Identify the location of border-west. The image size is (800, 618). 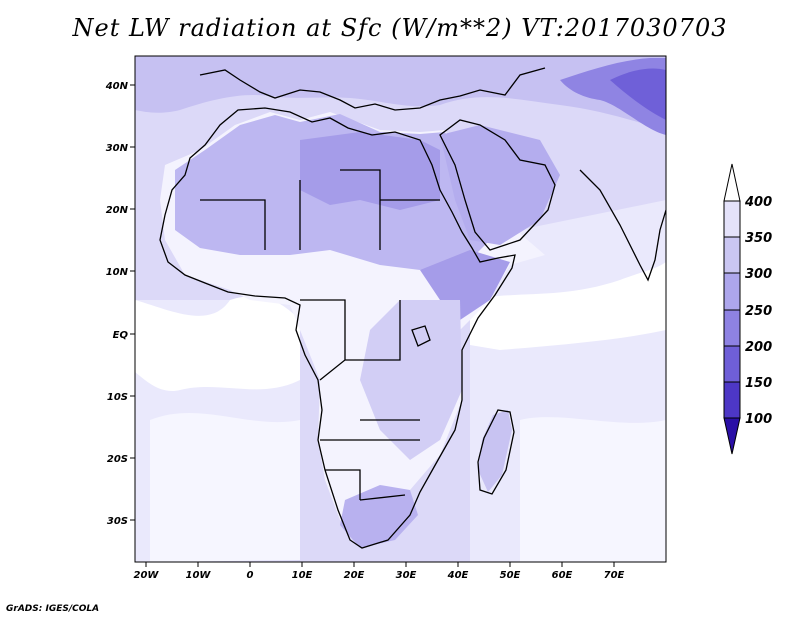
(320, 209).